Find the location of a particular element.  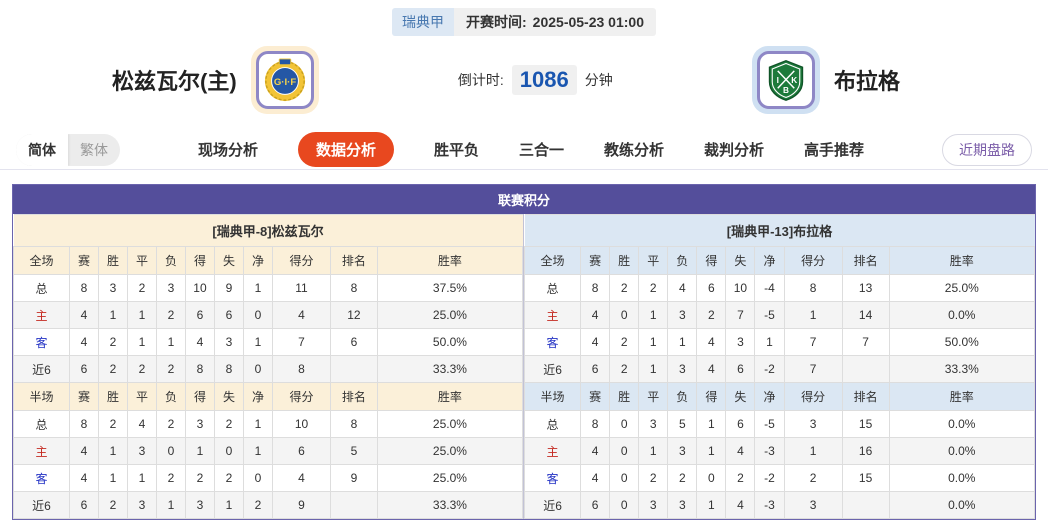

svg-text: B is located at coordinates (786, 90).